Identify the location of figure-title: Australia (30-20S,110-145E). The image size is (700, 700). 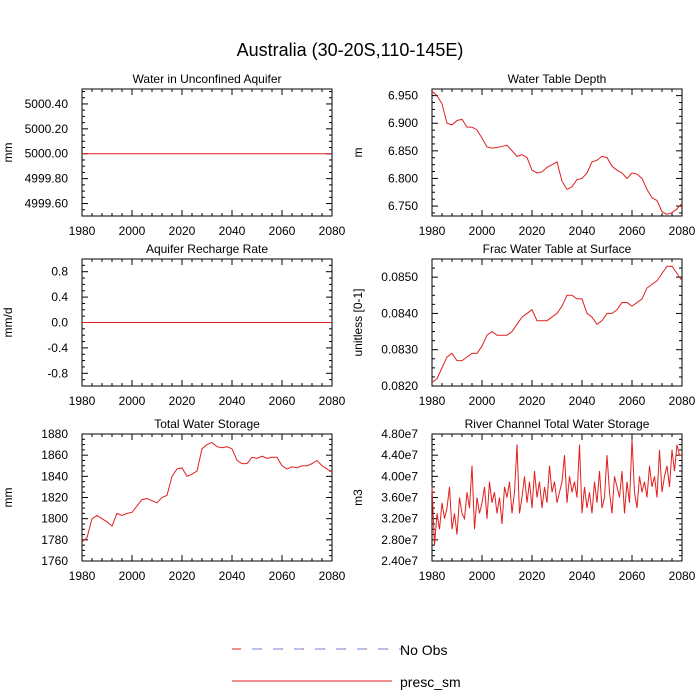
(350, 50).